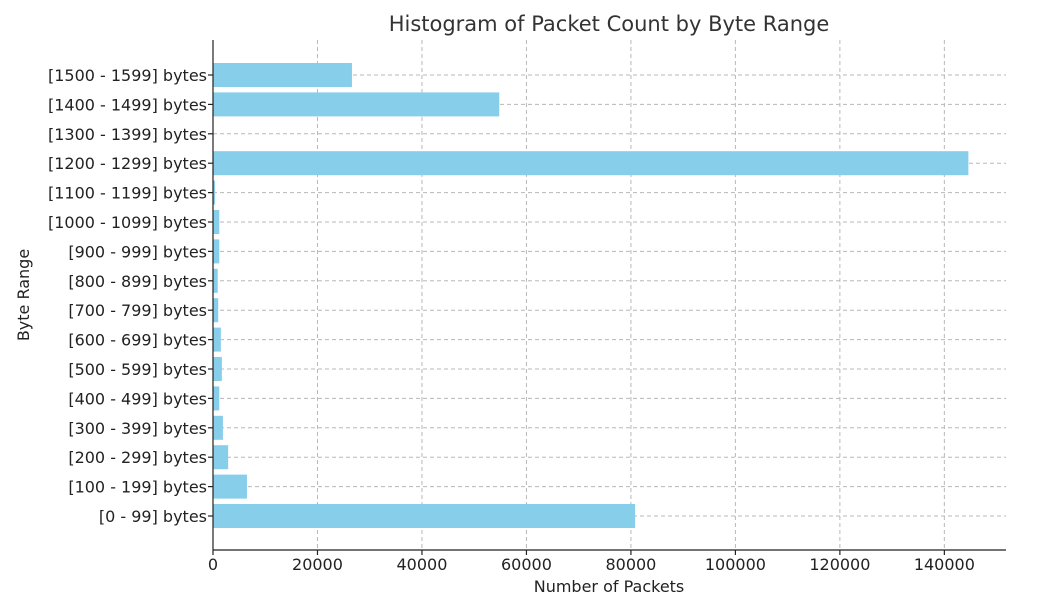 The width and height of the screenshot is (1041, 604). What do you see at coordinates (839, 564) in the screenshot?
I see `x-tick-label: 120000` at bounding box center [839, 564].